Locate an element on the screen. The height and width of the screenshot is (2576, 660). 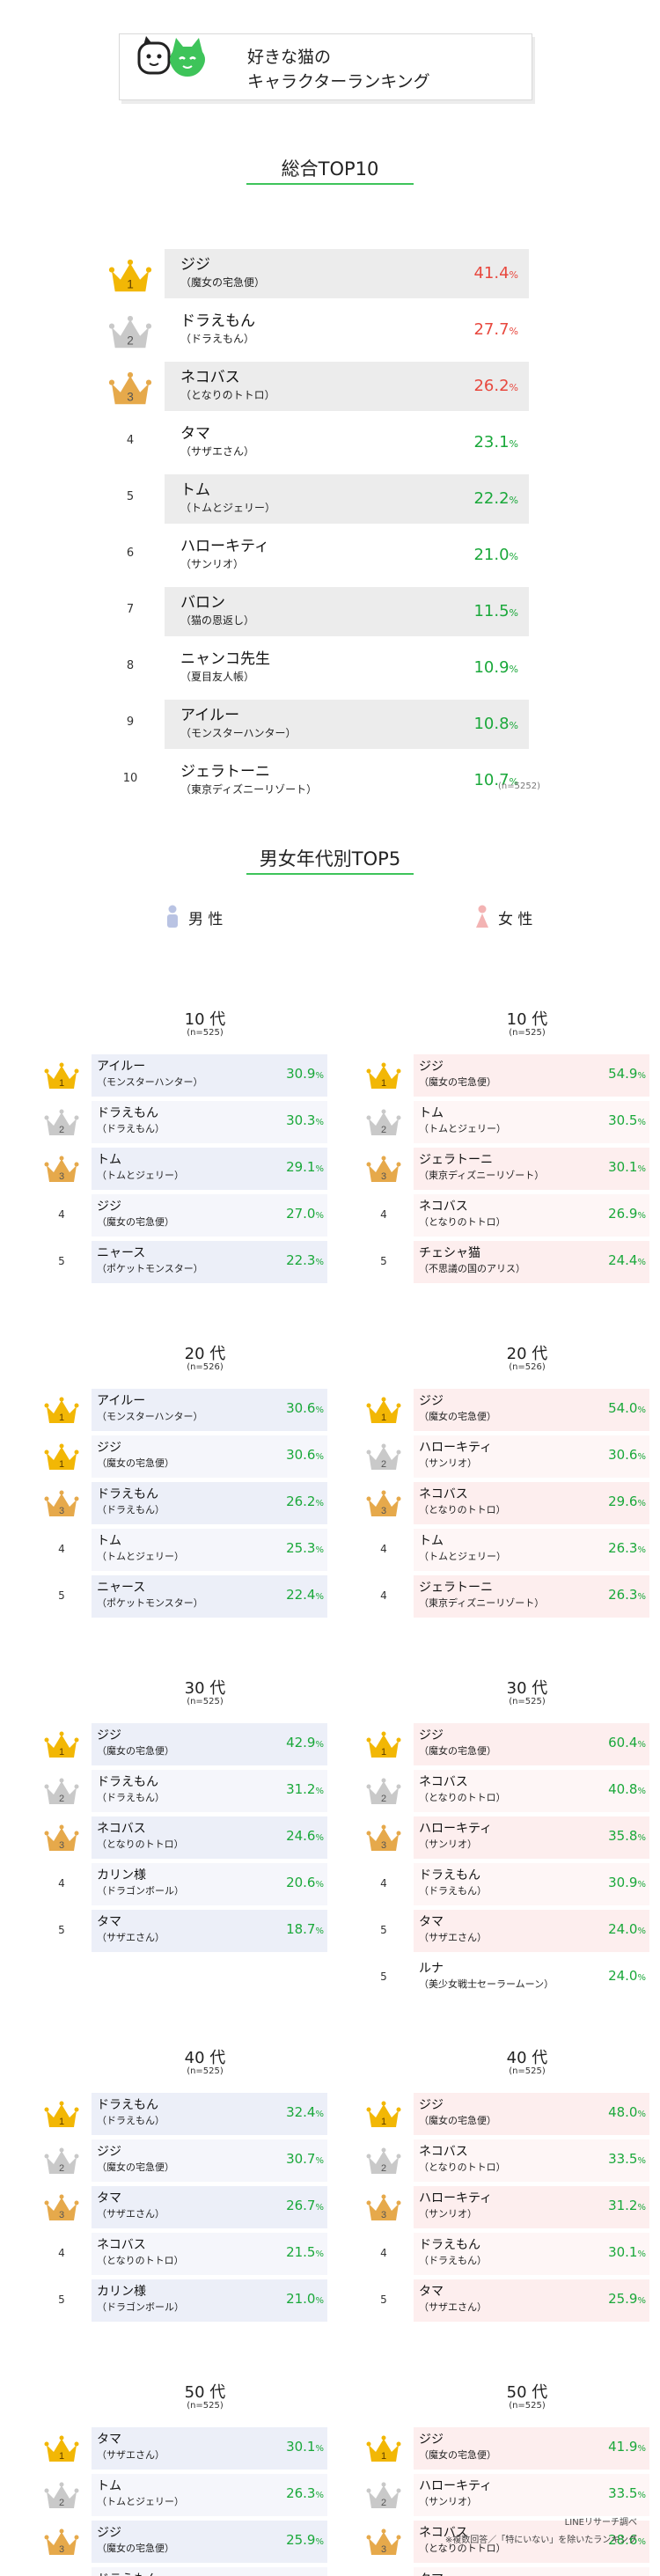
percentage: 21.0% is located at coordinates (496, 556).